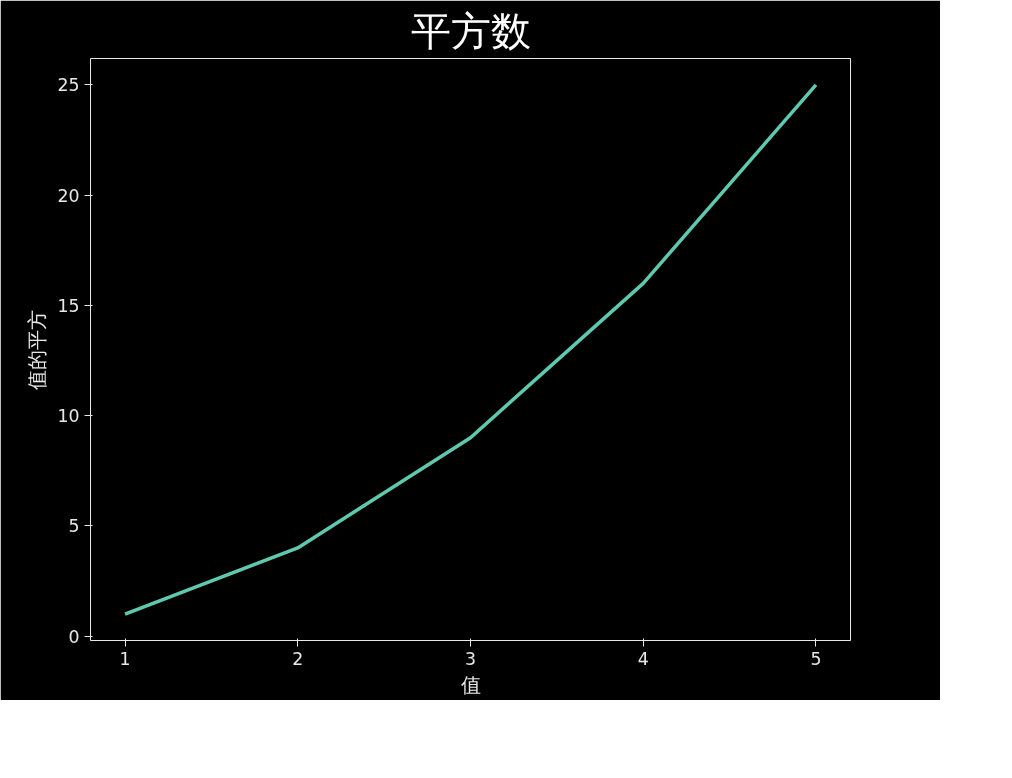  What do you see at coordinates (643, 658) in the screenshot?
I see `x-tick-label: 4` at bounding box center [643, 658].